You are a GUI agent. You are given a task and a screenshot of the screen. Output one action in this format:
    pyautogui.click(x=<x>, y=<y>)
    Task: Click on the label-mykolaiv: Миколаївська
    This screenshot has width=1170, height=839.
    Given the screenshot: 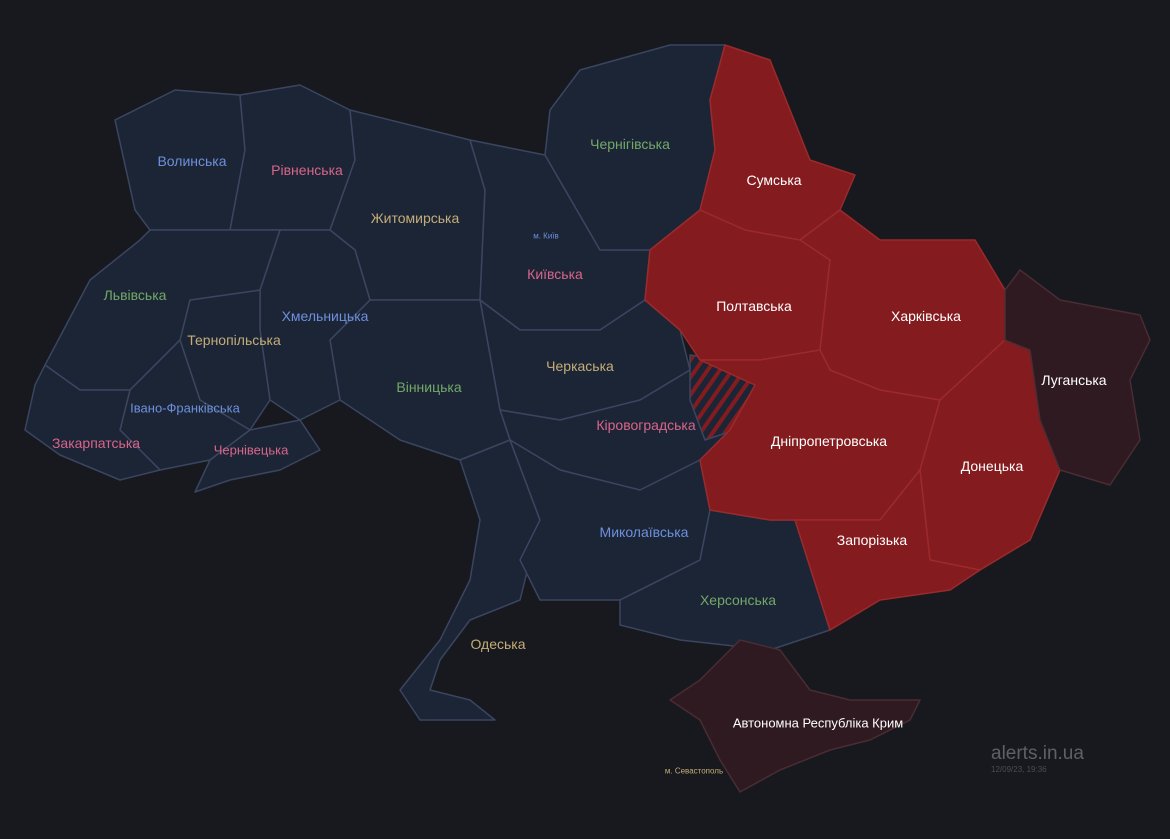 What is the action you would take?
    pyautogui.click(x=644, y=532)
    